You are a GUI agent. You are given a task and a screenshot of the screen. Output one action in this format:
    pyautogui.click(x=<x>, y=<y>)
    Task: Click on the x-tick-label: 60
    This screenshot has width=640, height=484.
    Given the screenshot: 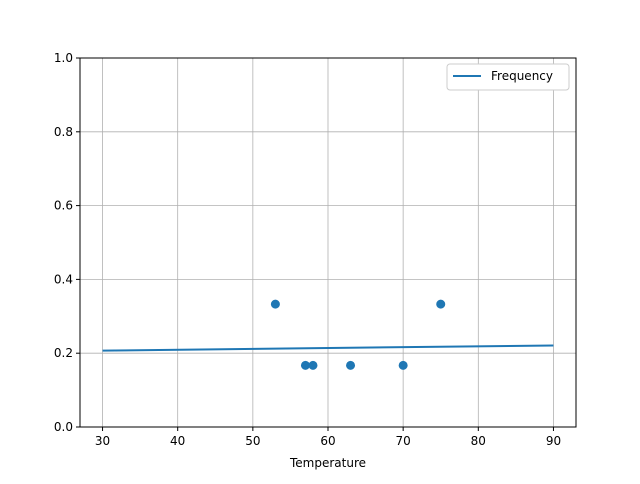 What is the action you would take?
    pyautogui.click(x=327, y=441)
    